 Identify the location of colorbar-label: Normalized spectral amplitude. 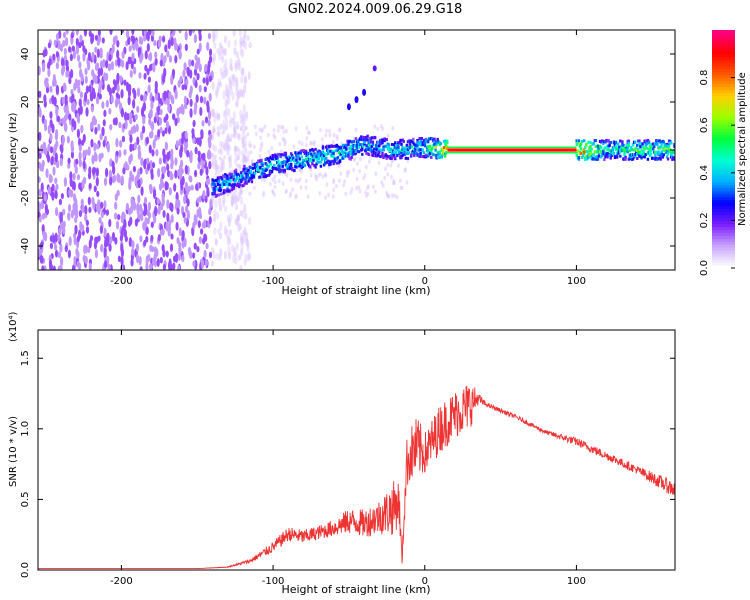
(742, 149).